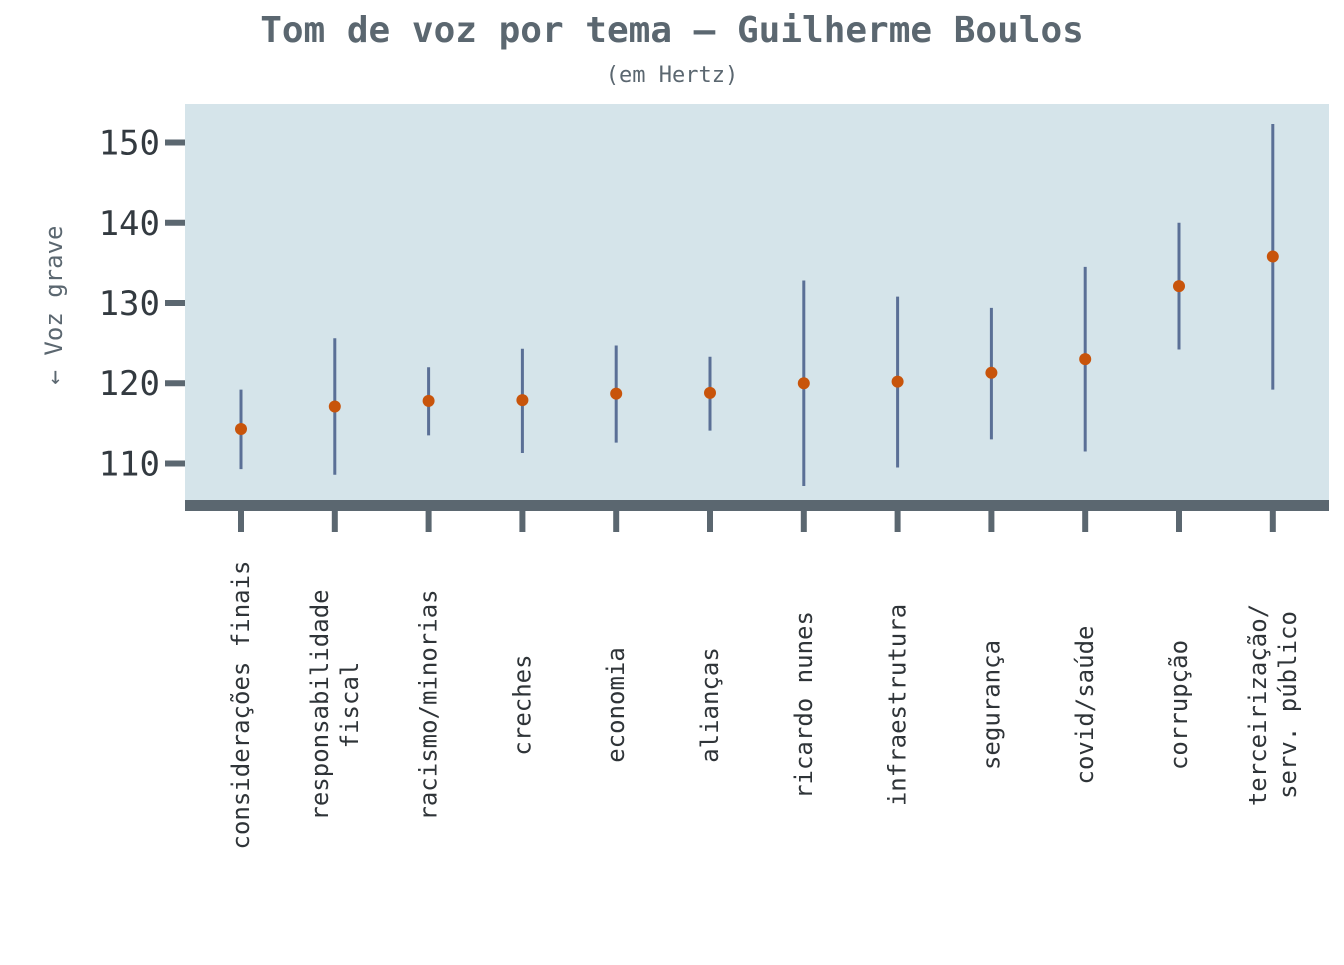 This screenshot has height=965, width=1344. I want to click on y-tick-label: 120, so click(129, 384).